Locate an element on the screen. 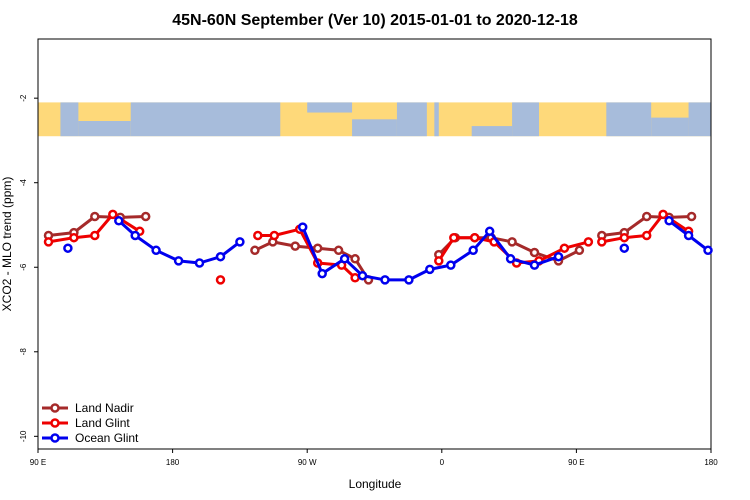 This screenshot has height=500, width=750. legend-item: Ocean Glint is located at coordinates (90, 438).